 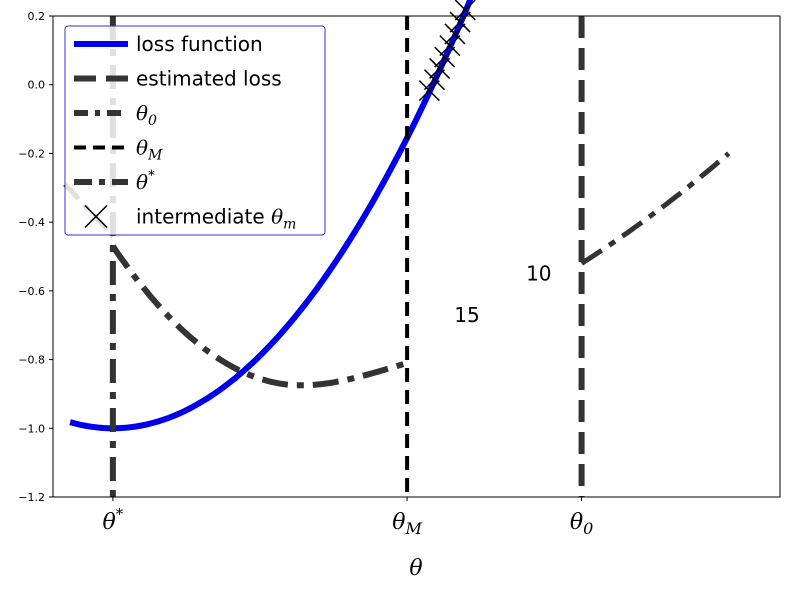 I want to click on y-tick-label: 0.2, so click(x=37, y=16).